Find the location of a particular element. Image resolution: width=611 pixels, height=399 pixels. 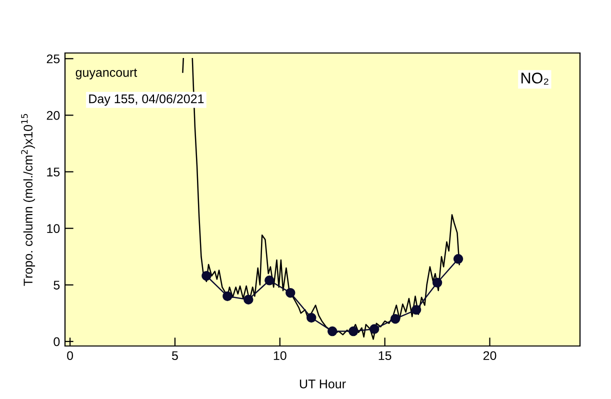

y-tick-label: 5 is located at coordinates (57, 285).